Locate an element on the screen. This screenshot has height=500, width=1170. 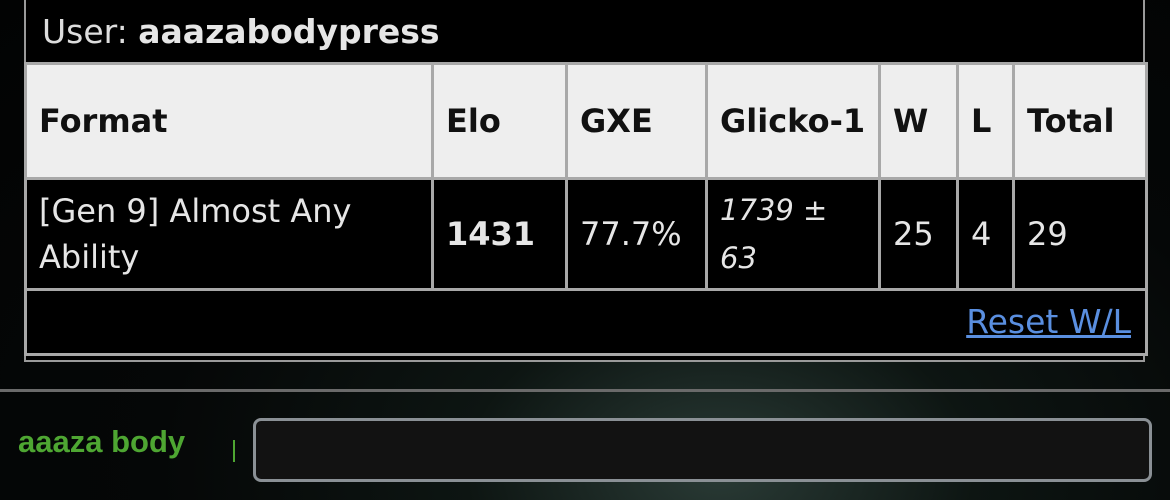
footer-cell: Reset W/L is located at coordinates (586, 322).